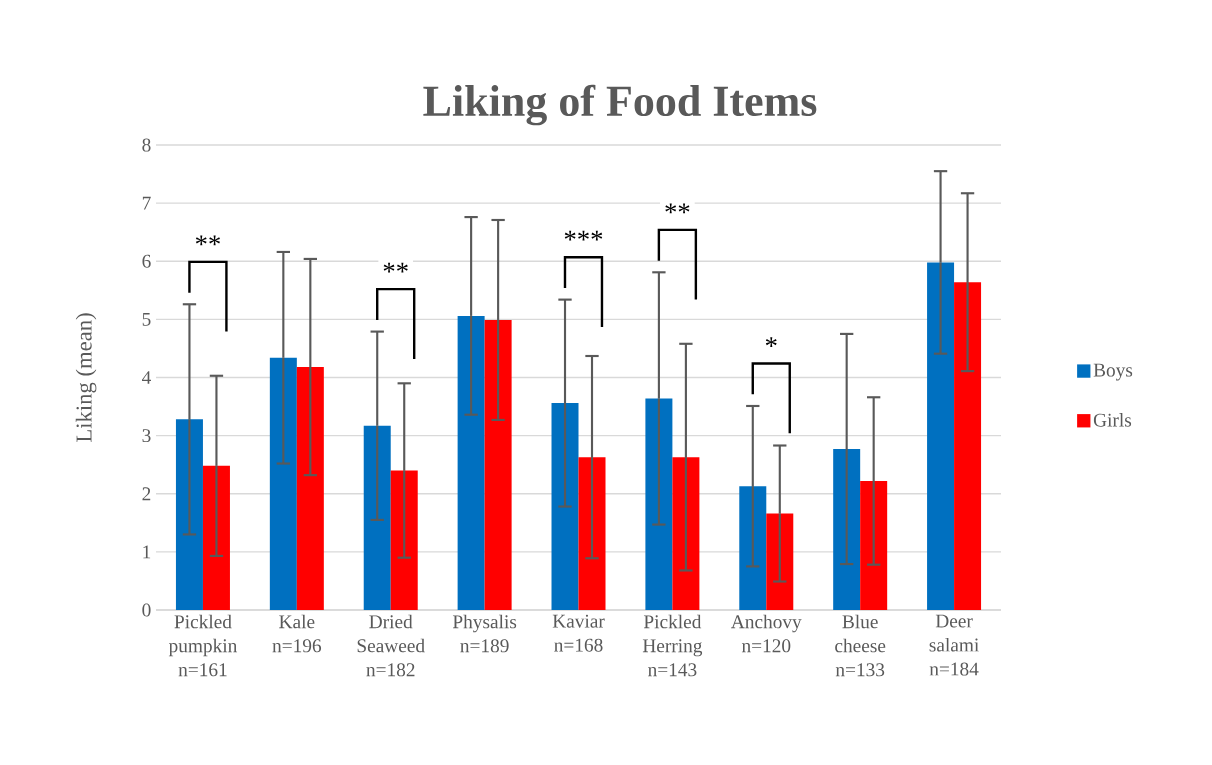  Describe the element at coordinates (146, 494) in the screenshot. I see `y-tick-label: 2` at that location.